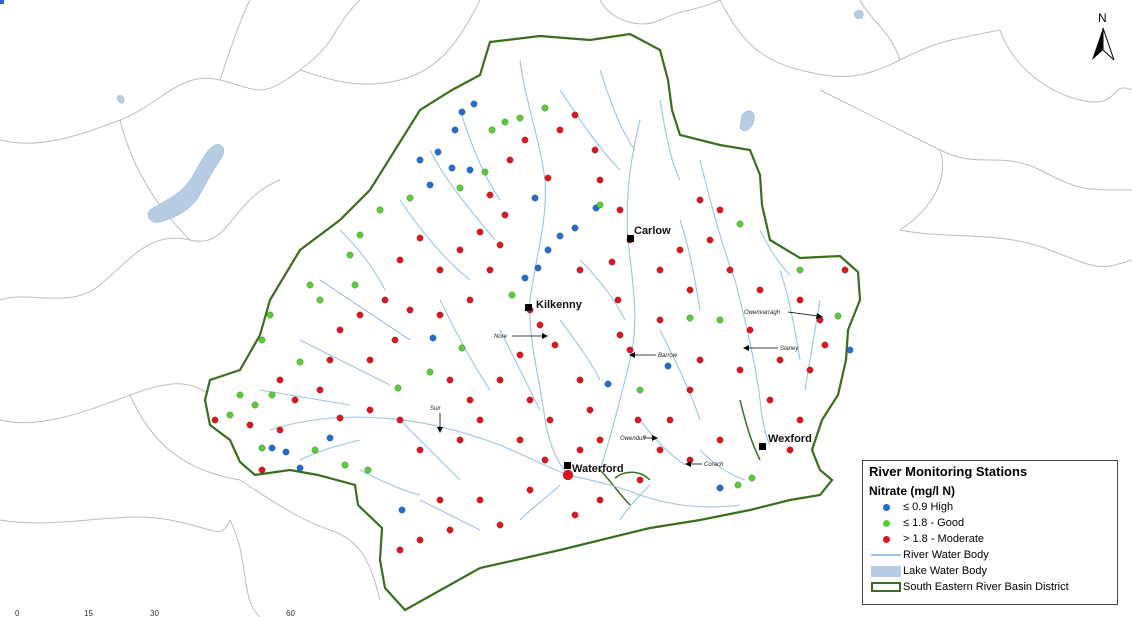 Image resolution: width=1132 pixels, height=617 pixels. I want to click on owenvarragh-label: Owenvarragh, so click(762, 313).